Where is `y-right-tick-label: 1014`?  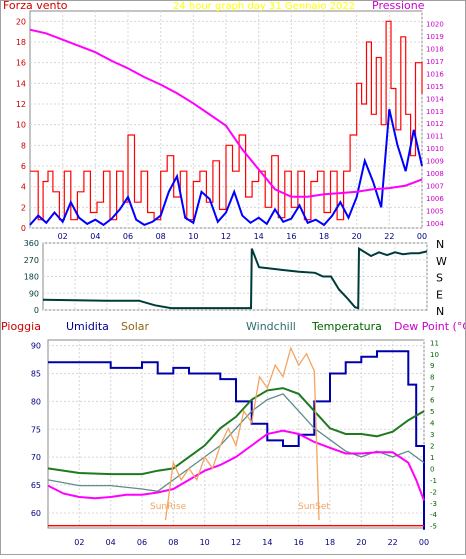
y-right-tick-label: 1014 is located at coordinates (435, 99).